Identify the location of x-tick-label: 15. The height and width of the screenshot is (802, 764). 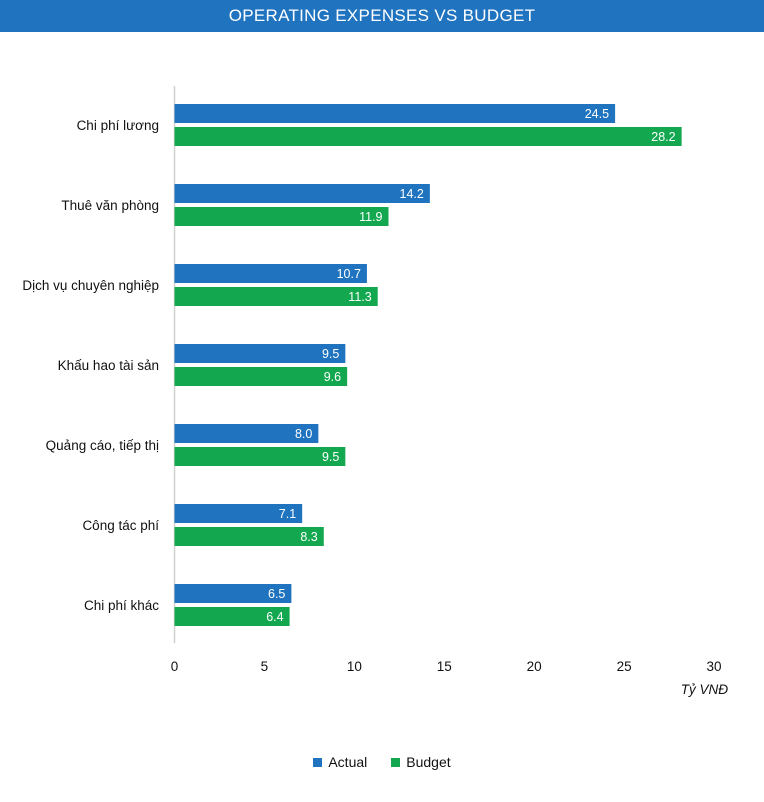
(444, 666).